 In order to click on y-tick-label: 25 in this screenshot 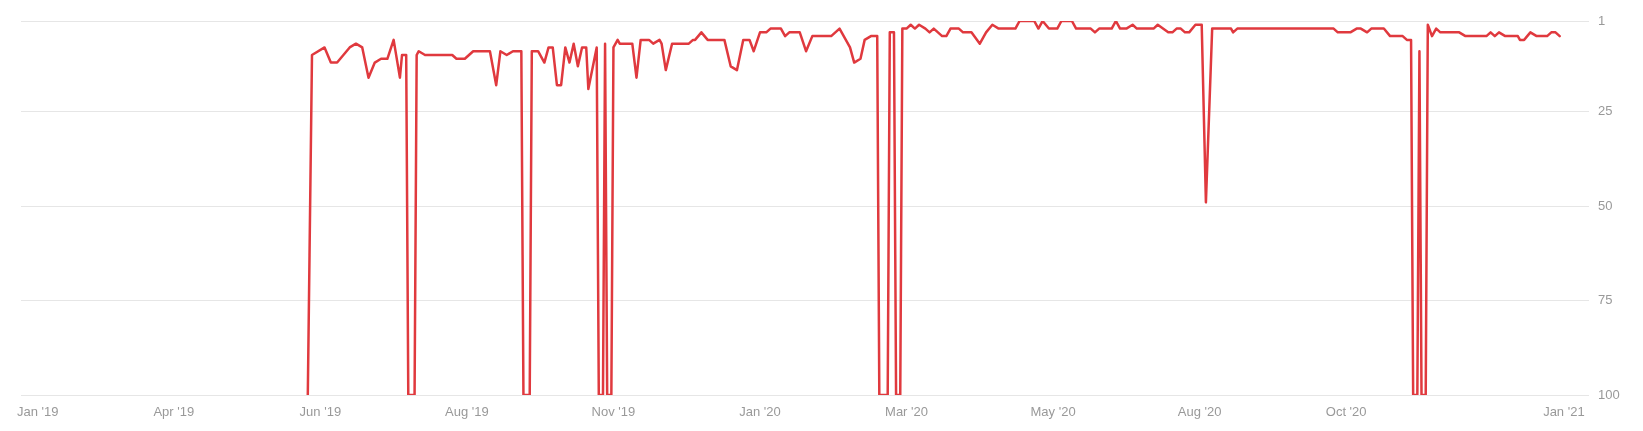, I will do `click(1605, 111)`.